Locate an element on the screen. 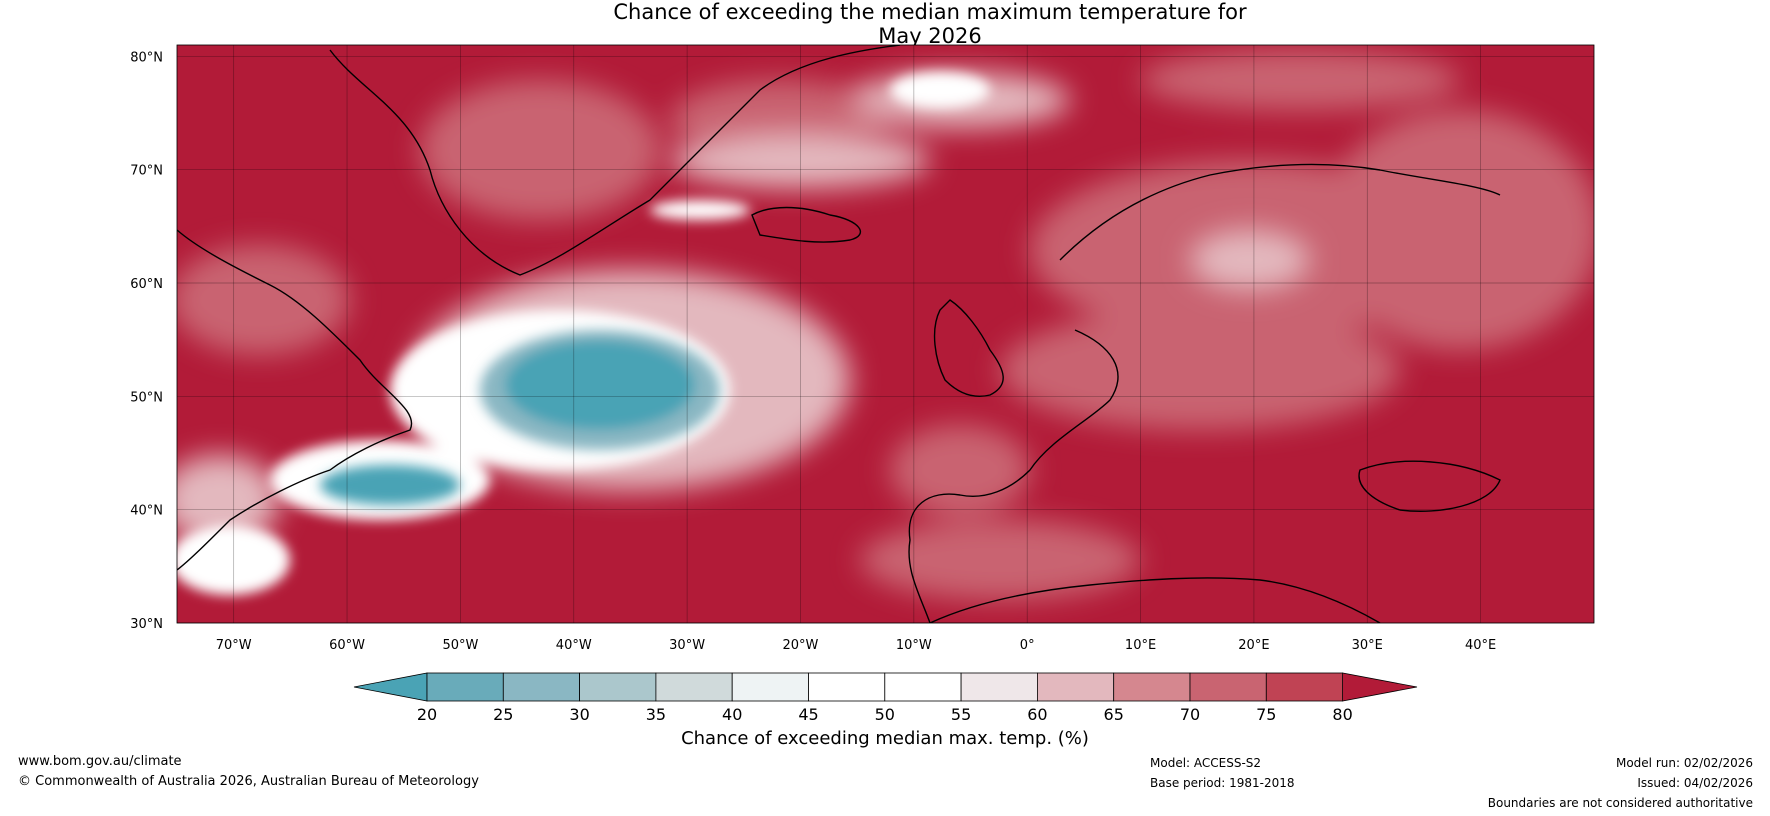 This screenshot has width=1770, height=816. british-isles-coast is located at coordinates (968, 348).